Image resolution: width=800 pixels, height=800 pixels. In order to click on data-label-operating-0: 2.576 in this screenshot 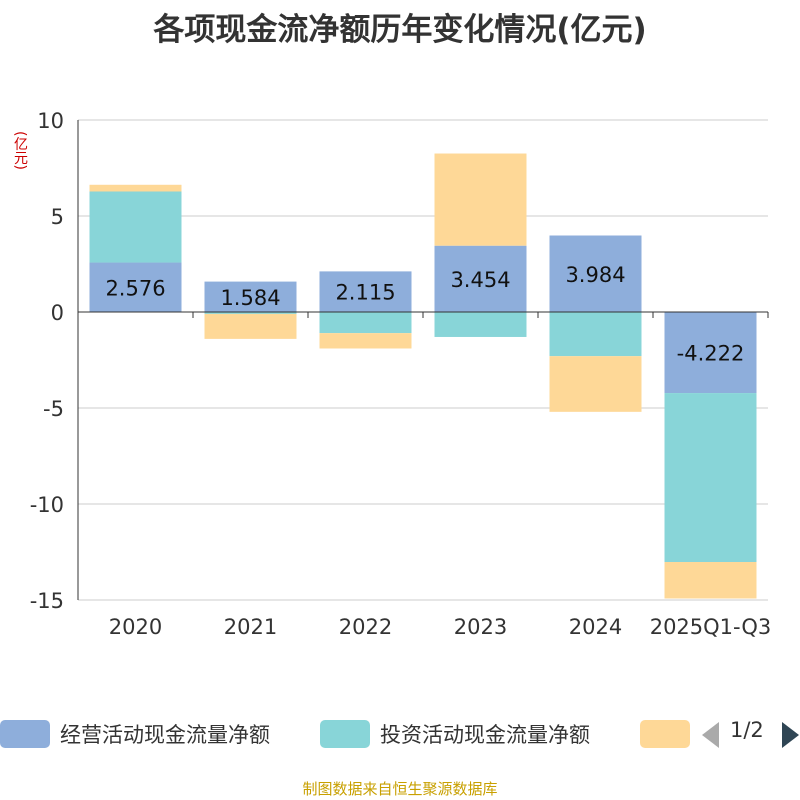, I will do `click(135, 288)`.